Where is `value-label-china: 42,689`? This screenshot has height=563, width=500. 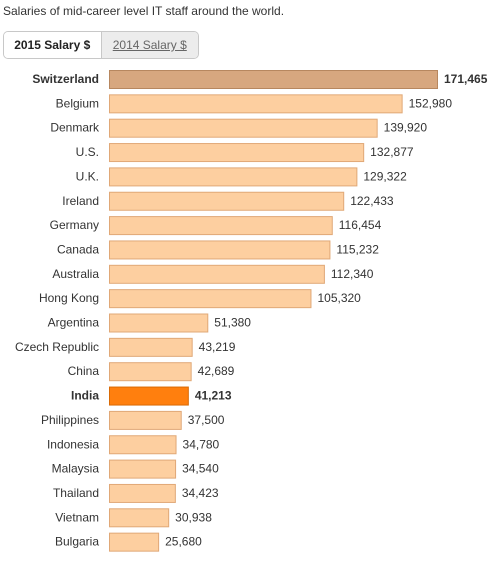
value-label-china: 42,689 is located at coordinates (216, 371).